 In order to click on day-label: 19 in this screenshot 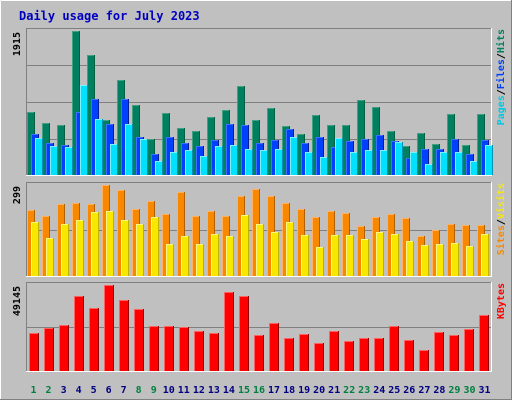, I will do `click(304, 390)`.